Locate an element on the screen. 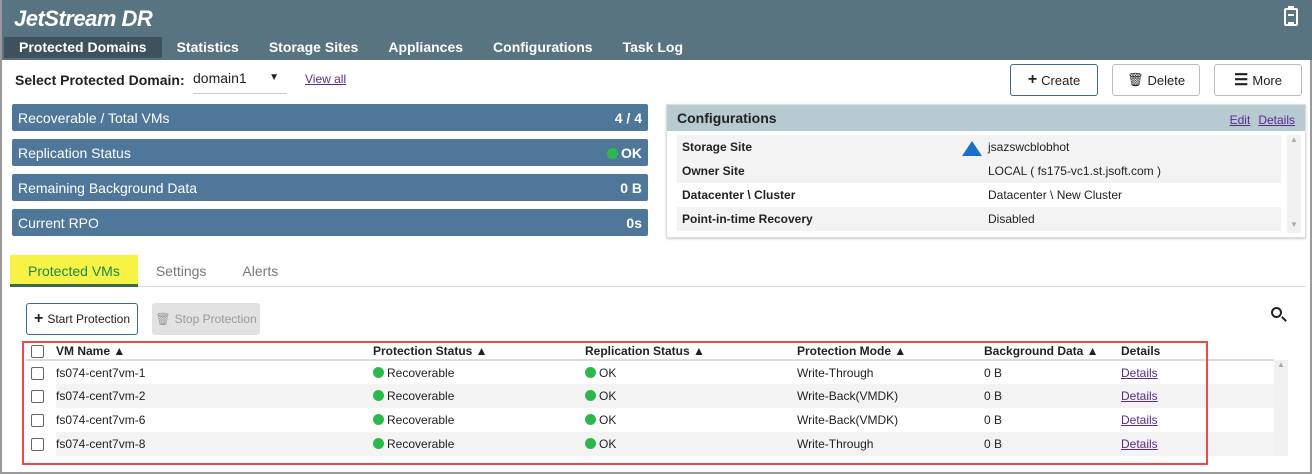  more-label: More is located at coordinates (1267, 80).